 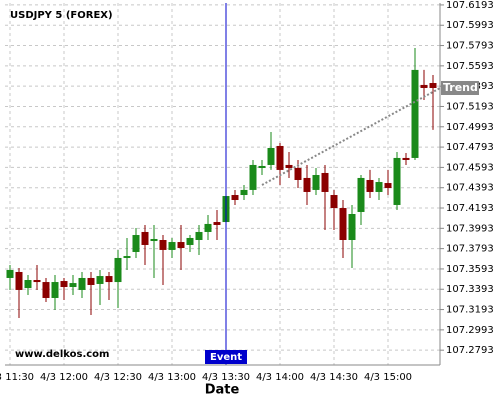 What do you see at coordinates (470, 147) in the screenshot?
I see `y-tick-label: 107.4793` at bounding box center [470, 147].